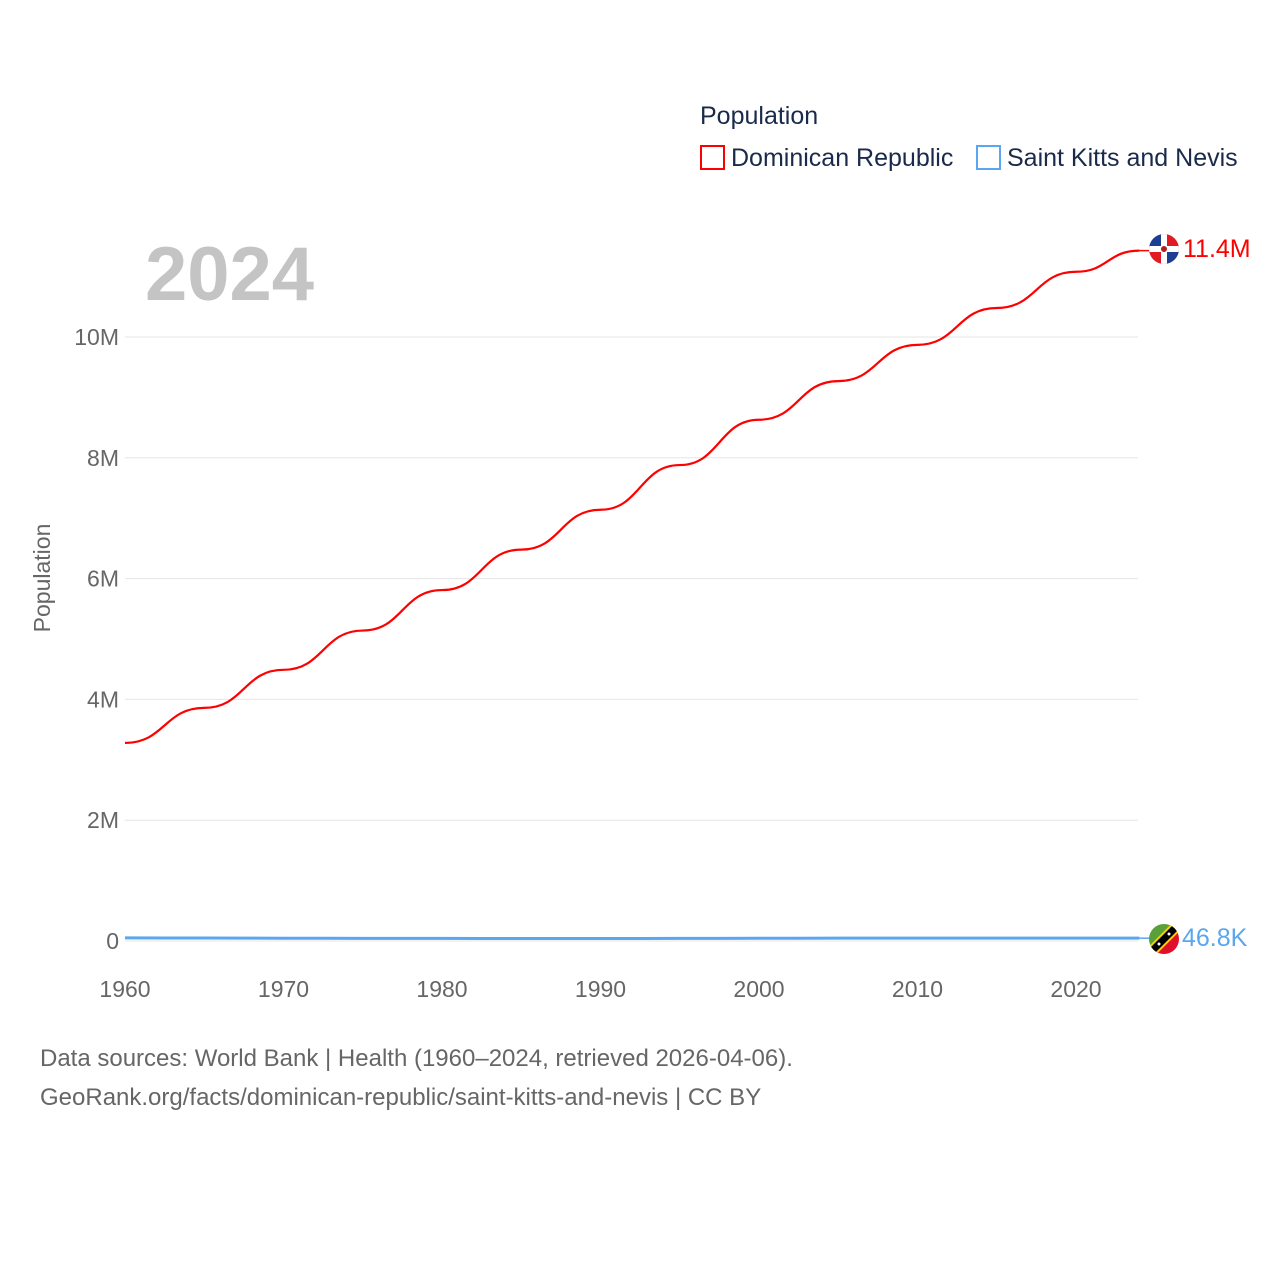 This screenshot has height=1280, width=1280. What do you see at coordinates (917, 989) in the screenshot?
I see `x-tick-label: 2010` at bounding box center [917, 989].